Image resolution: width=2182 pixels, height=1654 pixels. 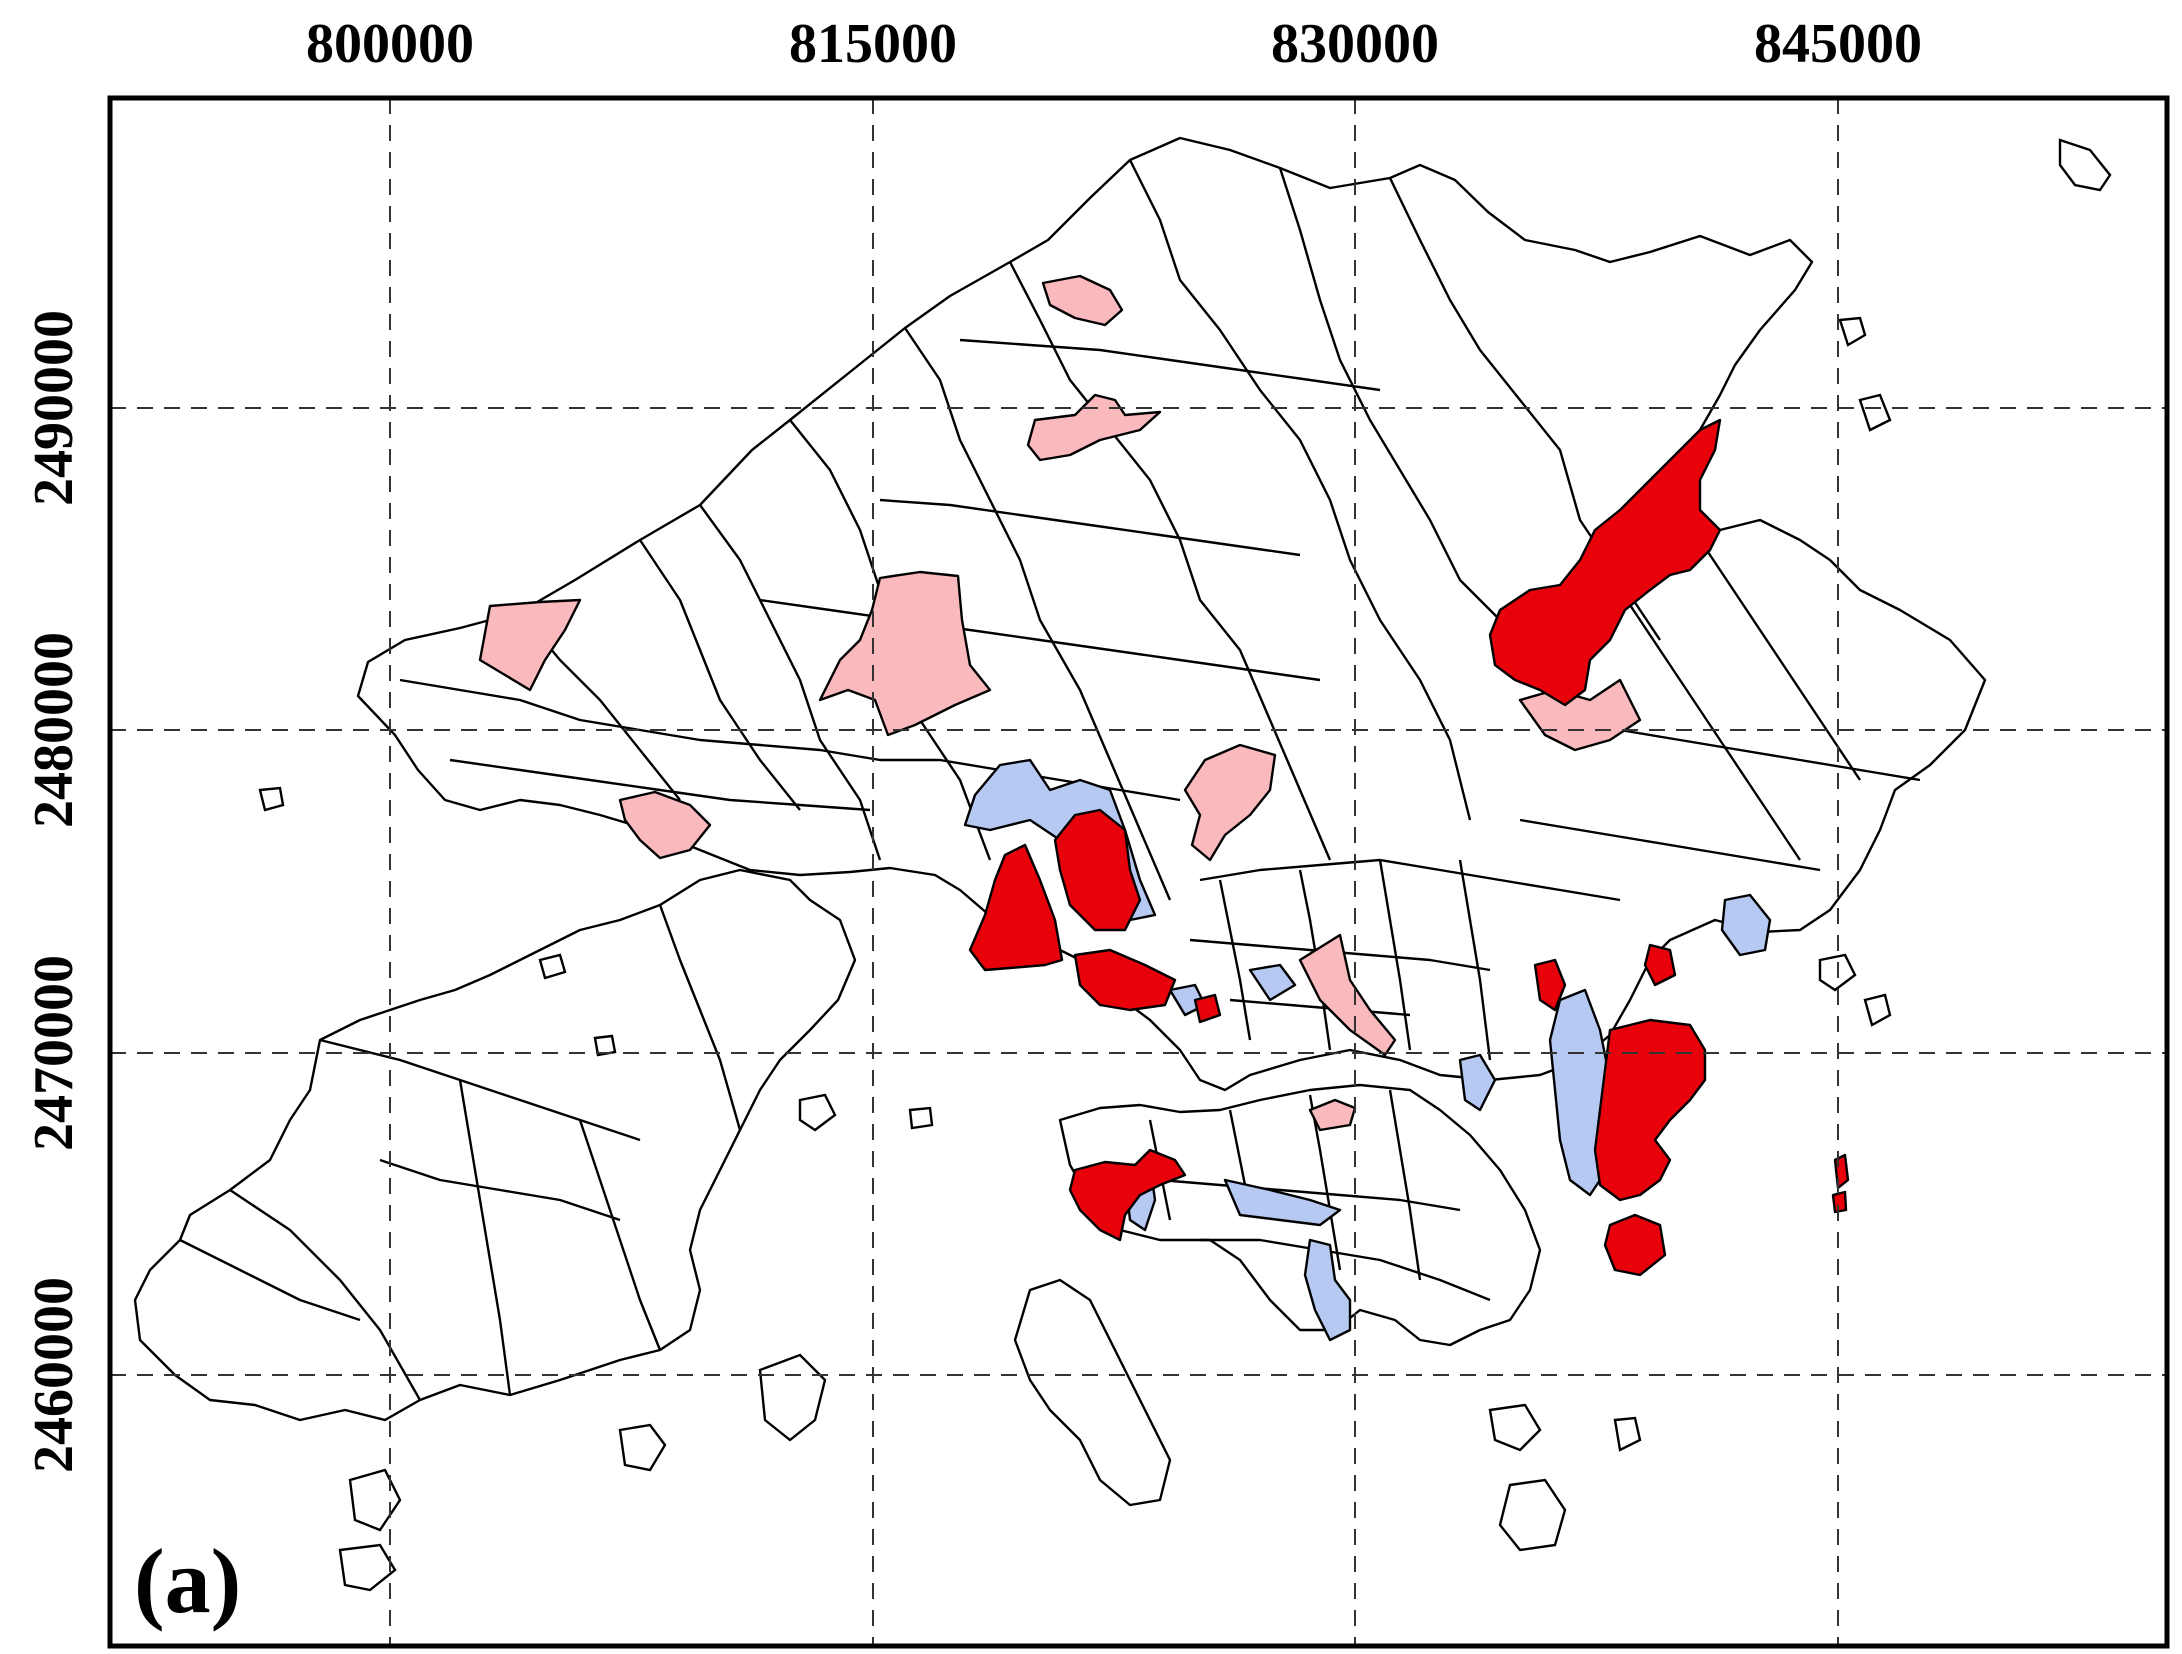 What do you see at coordinates (54, 730) in the screenshot?
I see `y-tick-label: 2480000` at bounding box center [54, 730].